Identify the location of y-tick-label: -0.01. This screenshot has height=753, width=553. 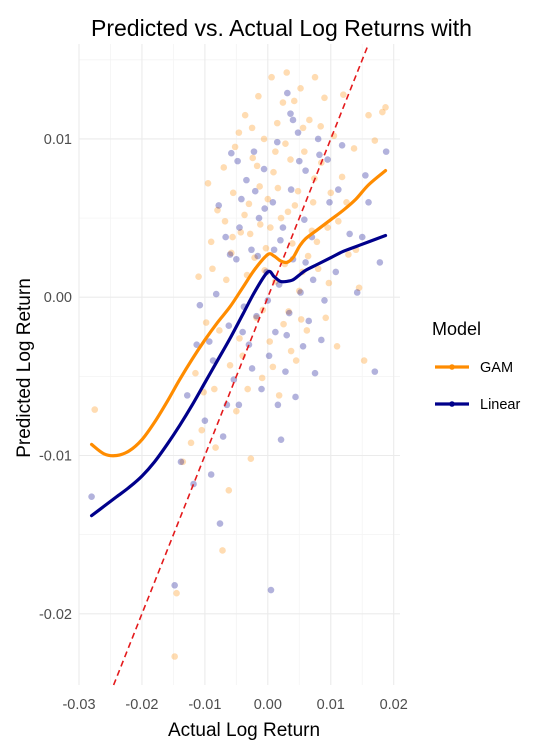
(55, 457).